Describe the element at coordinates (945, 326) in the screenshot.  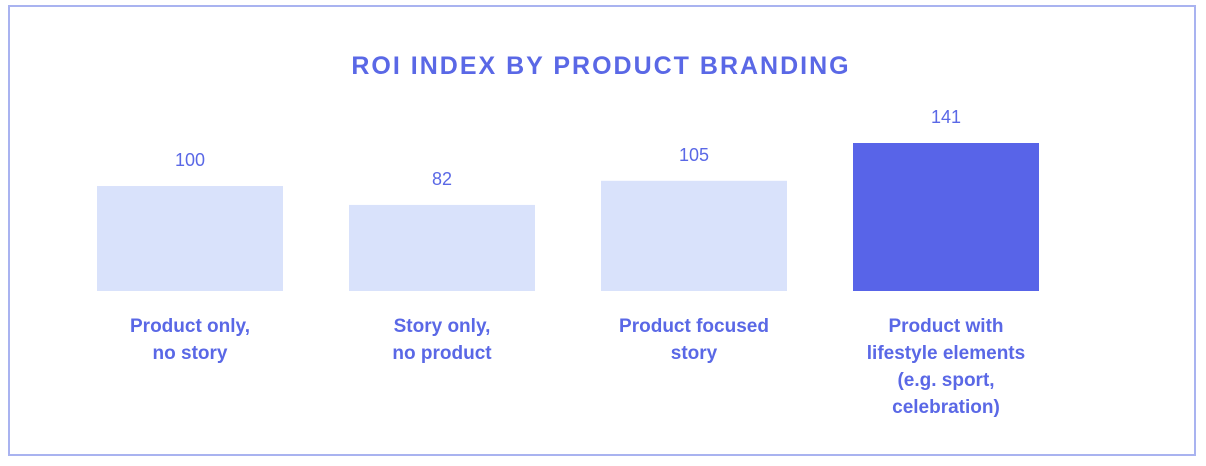
I see `category-label: Product with` at that location.